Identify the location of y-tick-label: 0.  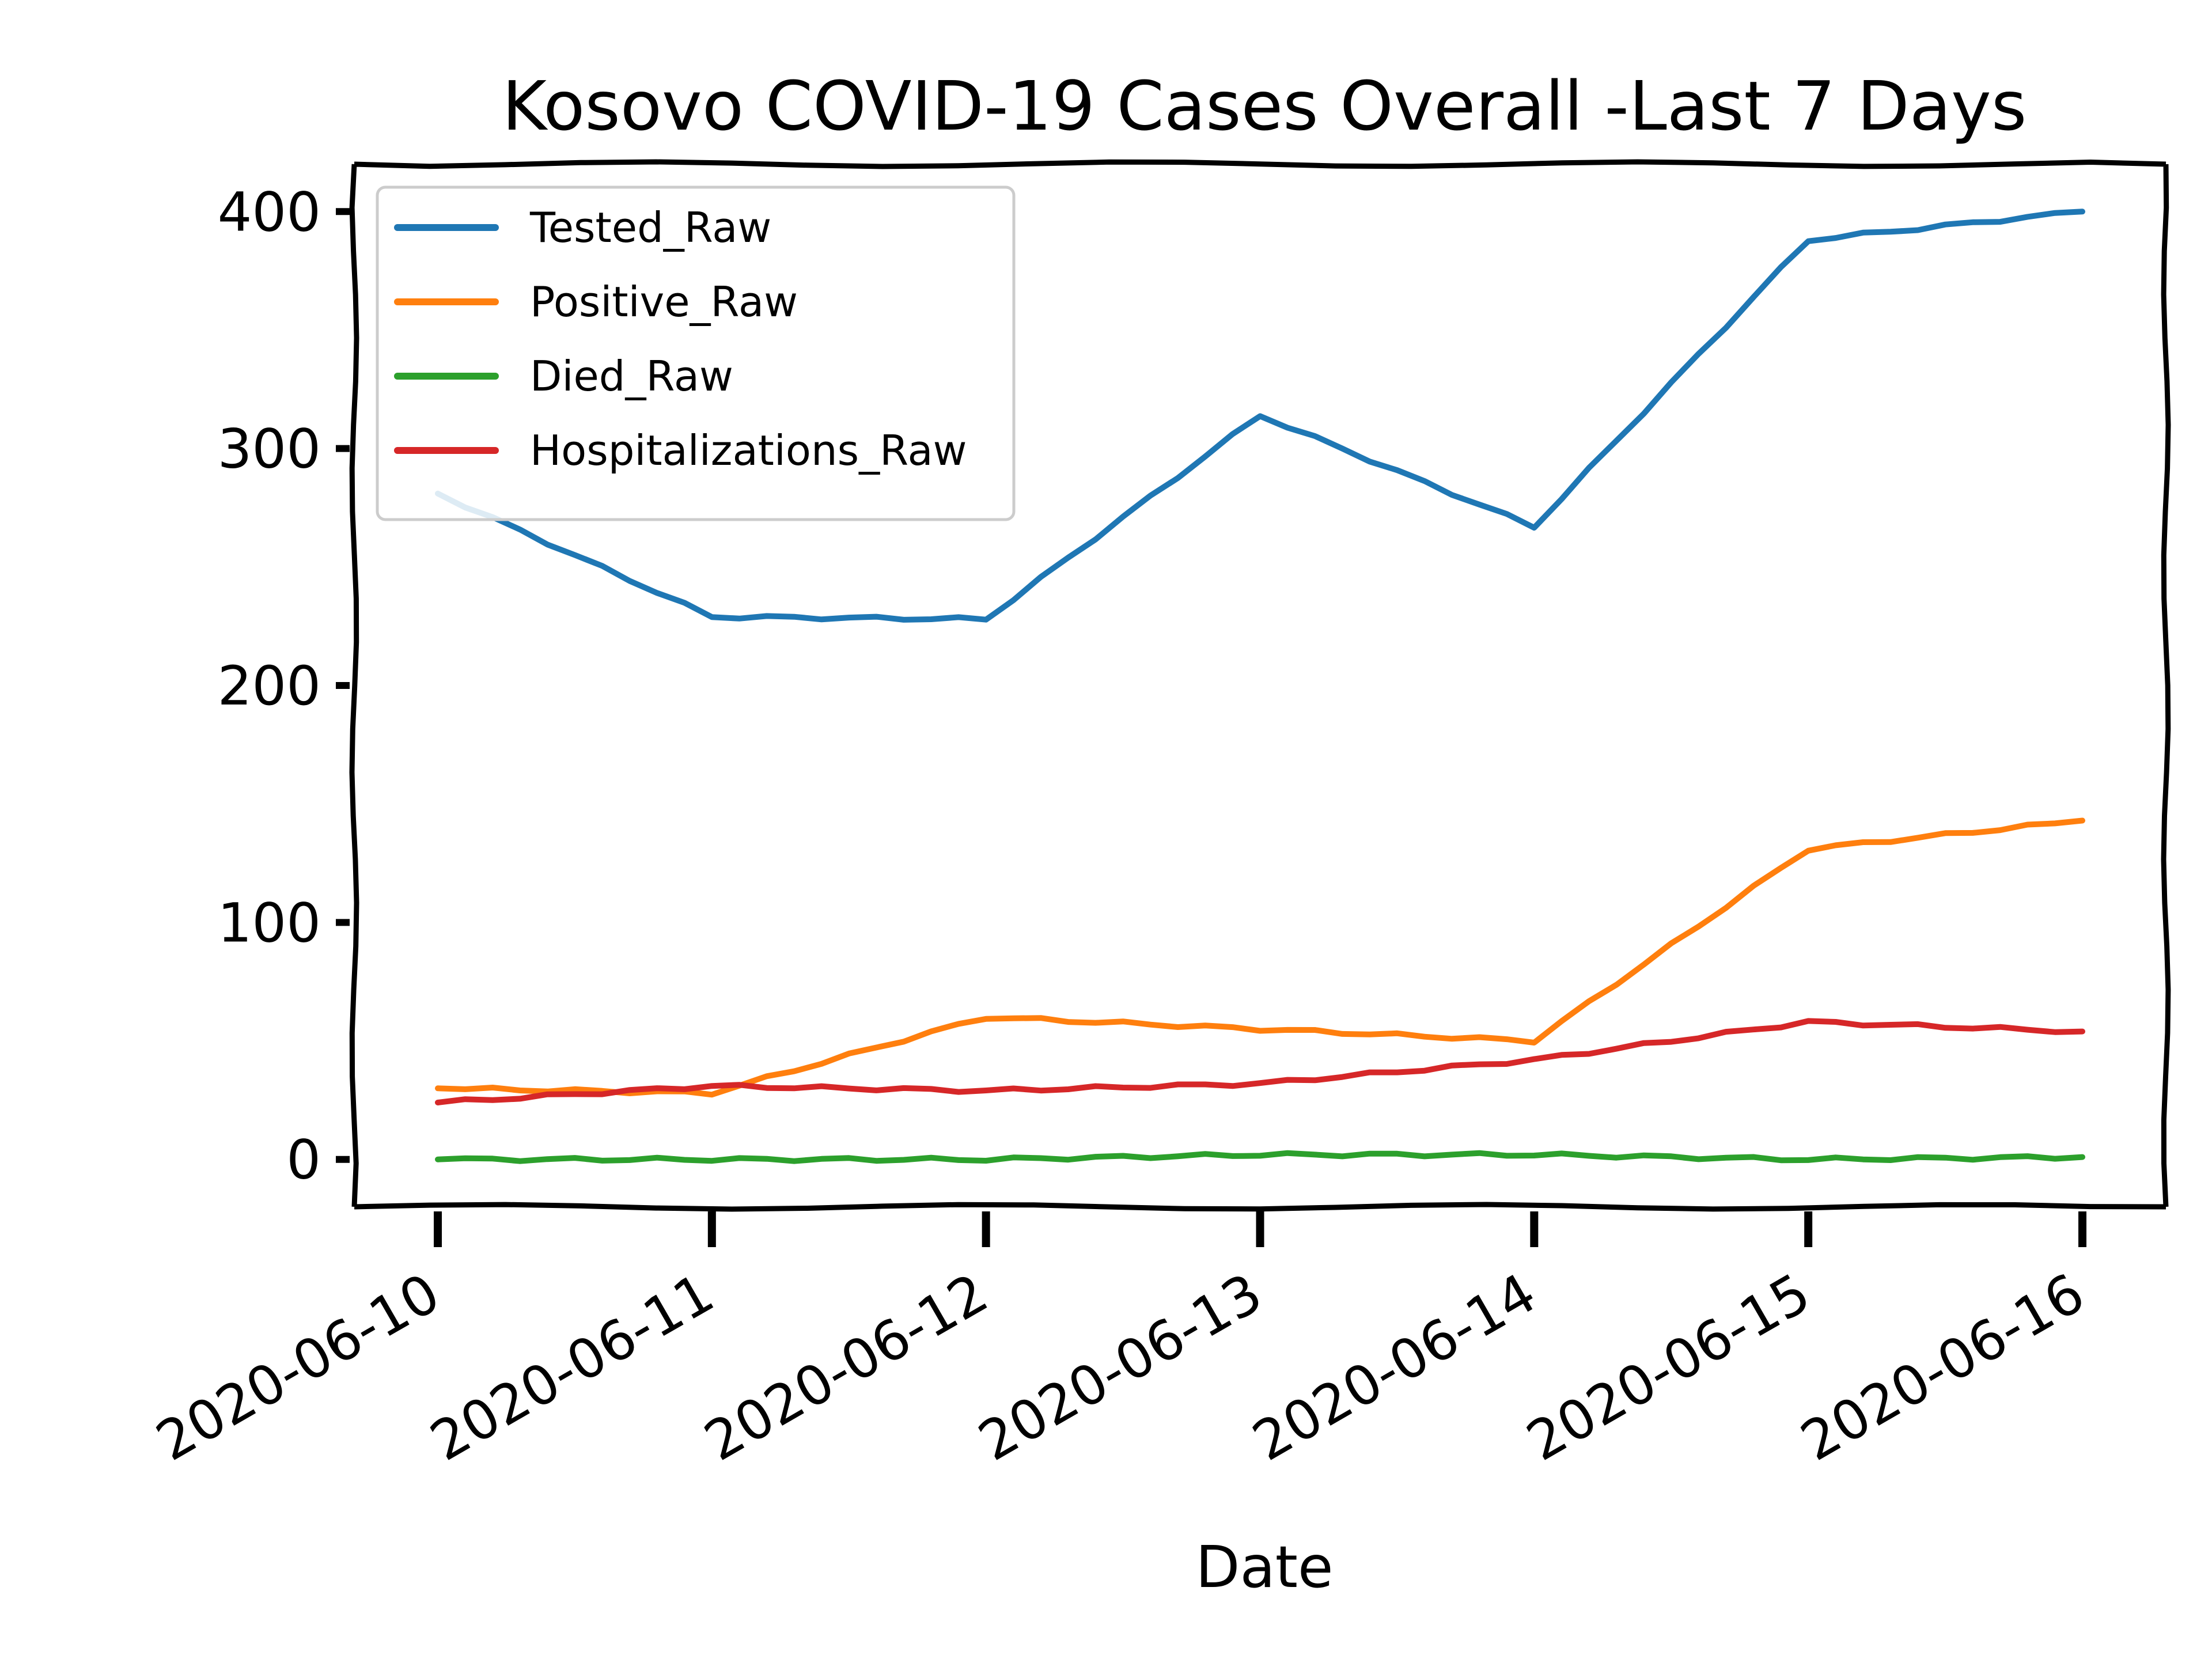
(303, 1160).